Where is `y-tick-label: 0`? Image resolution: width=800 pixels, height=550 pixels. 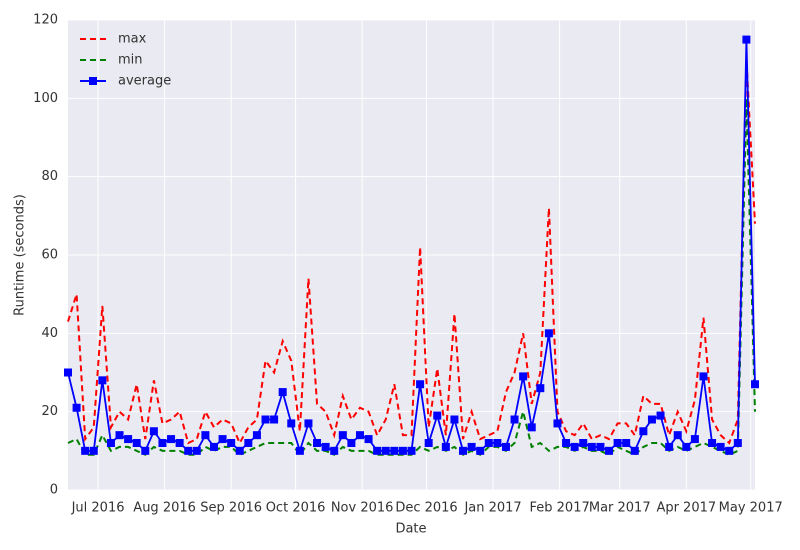 y-tick-label: 0 is located at coordinates (54, 490).